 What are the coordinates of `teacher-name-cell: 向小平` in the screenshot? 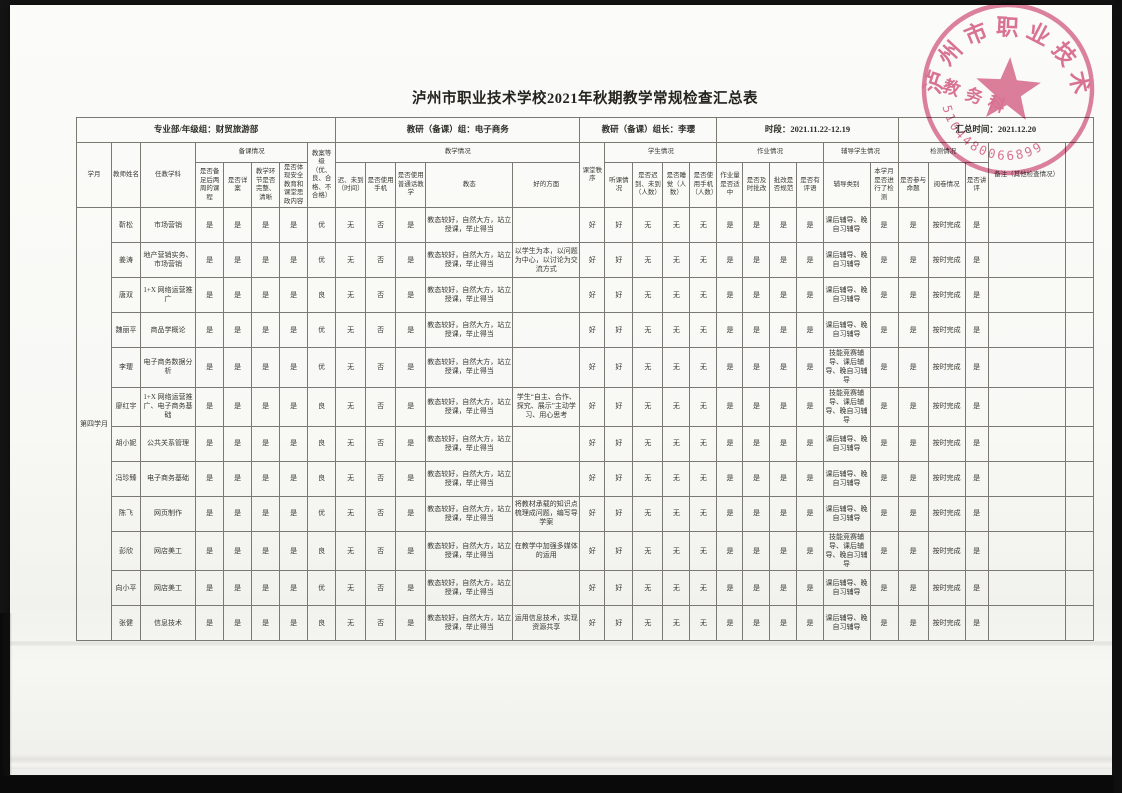 It's located at (126, 588).